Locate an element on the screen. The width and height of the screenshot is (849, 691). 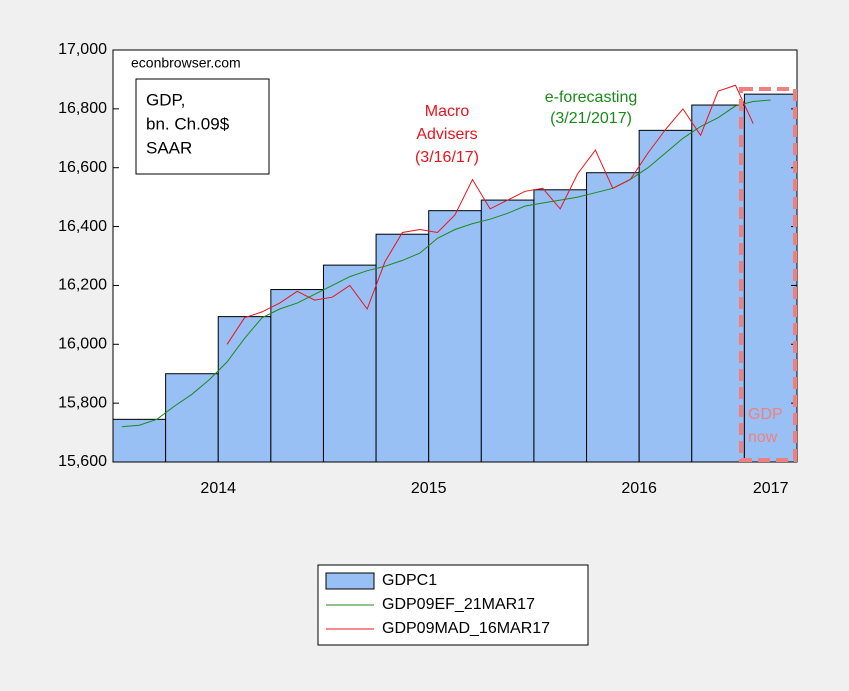
annotation: e-forecasting is located at coordinates (591, 97).